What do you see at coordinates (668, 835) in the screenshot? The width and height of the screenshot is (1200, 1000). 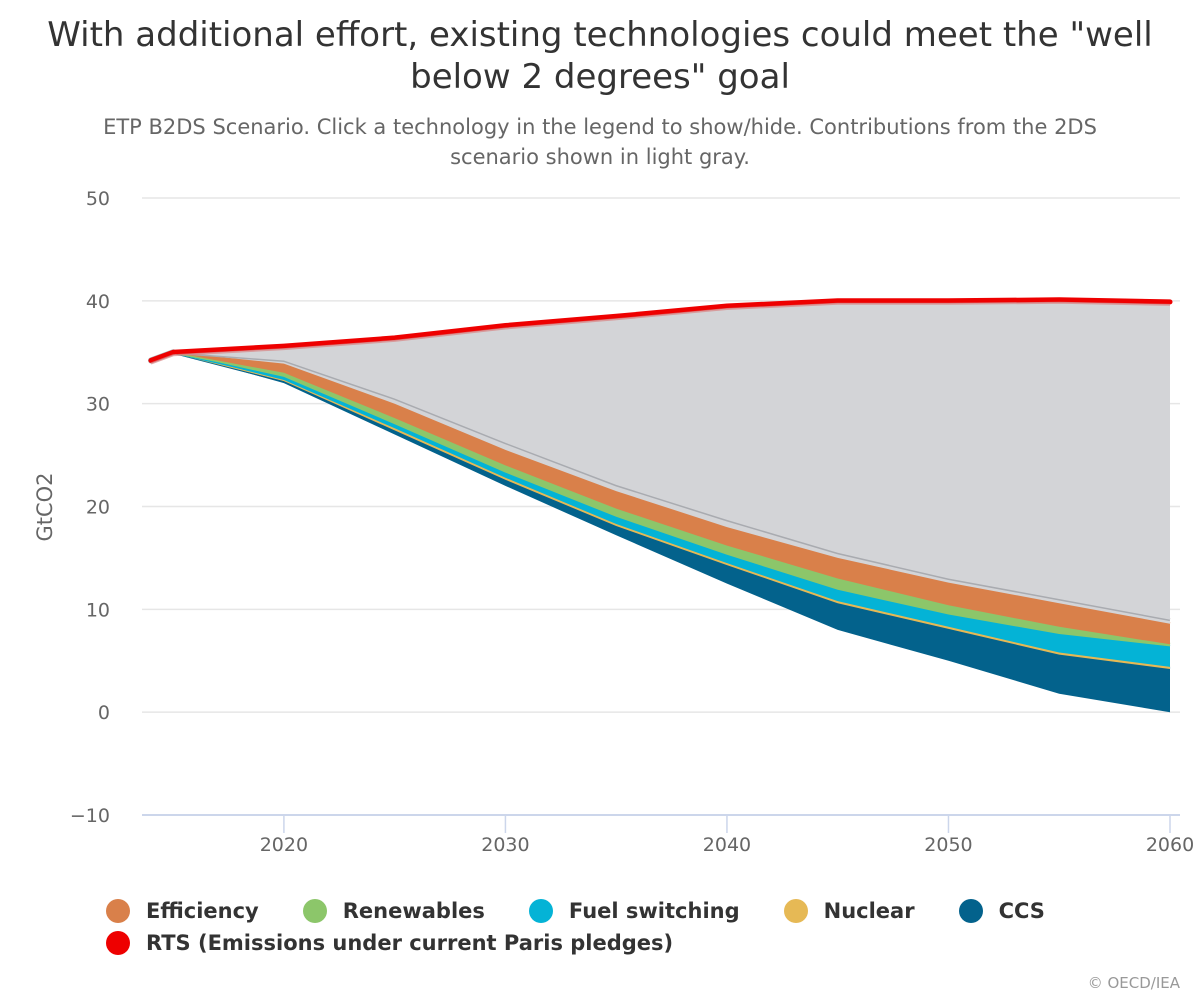 I see `x-axis: 2020 2030 2040 2050 2060` at bounding box center [668, 835].